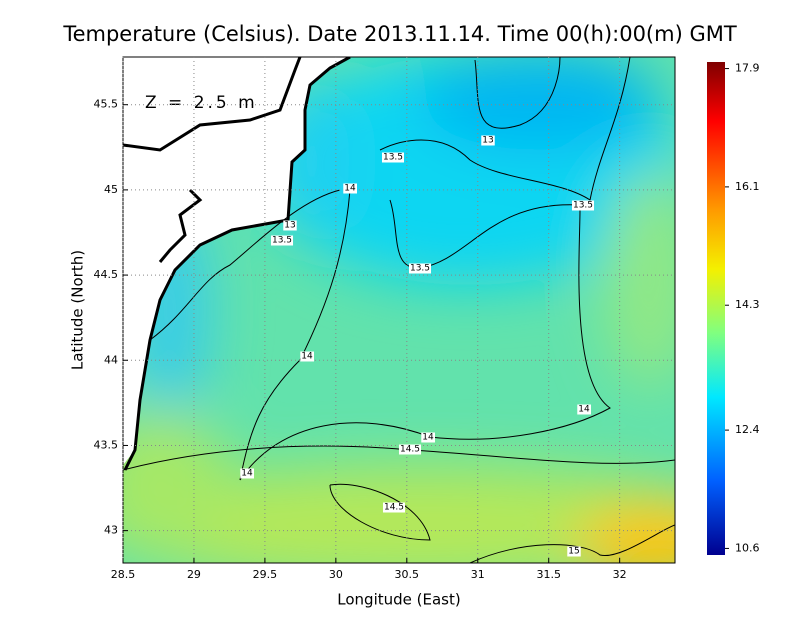  I want to click on colorbar-tick-label: 12.4, so click(747, 429).